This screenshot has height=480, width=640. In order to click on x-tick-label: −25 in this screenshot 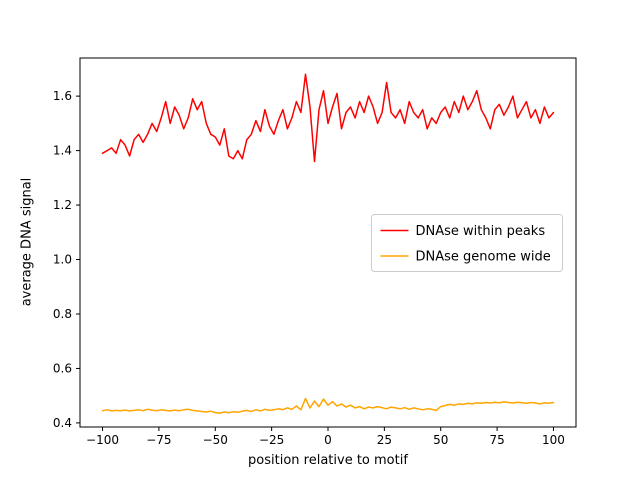, I will do `click(271, 440)`.